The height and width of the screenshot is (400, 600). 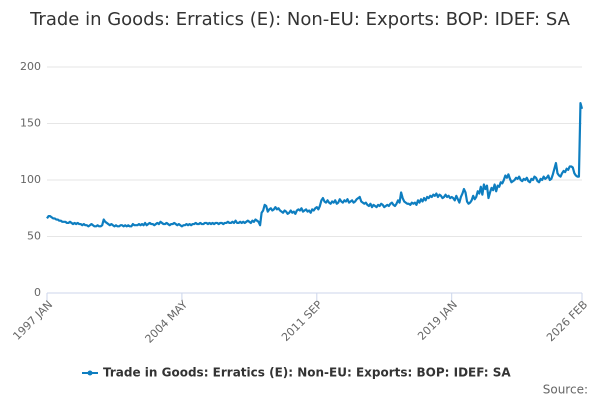 I want to click on x-tick-label: 1997 JAN, so click(x=32, y=320).